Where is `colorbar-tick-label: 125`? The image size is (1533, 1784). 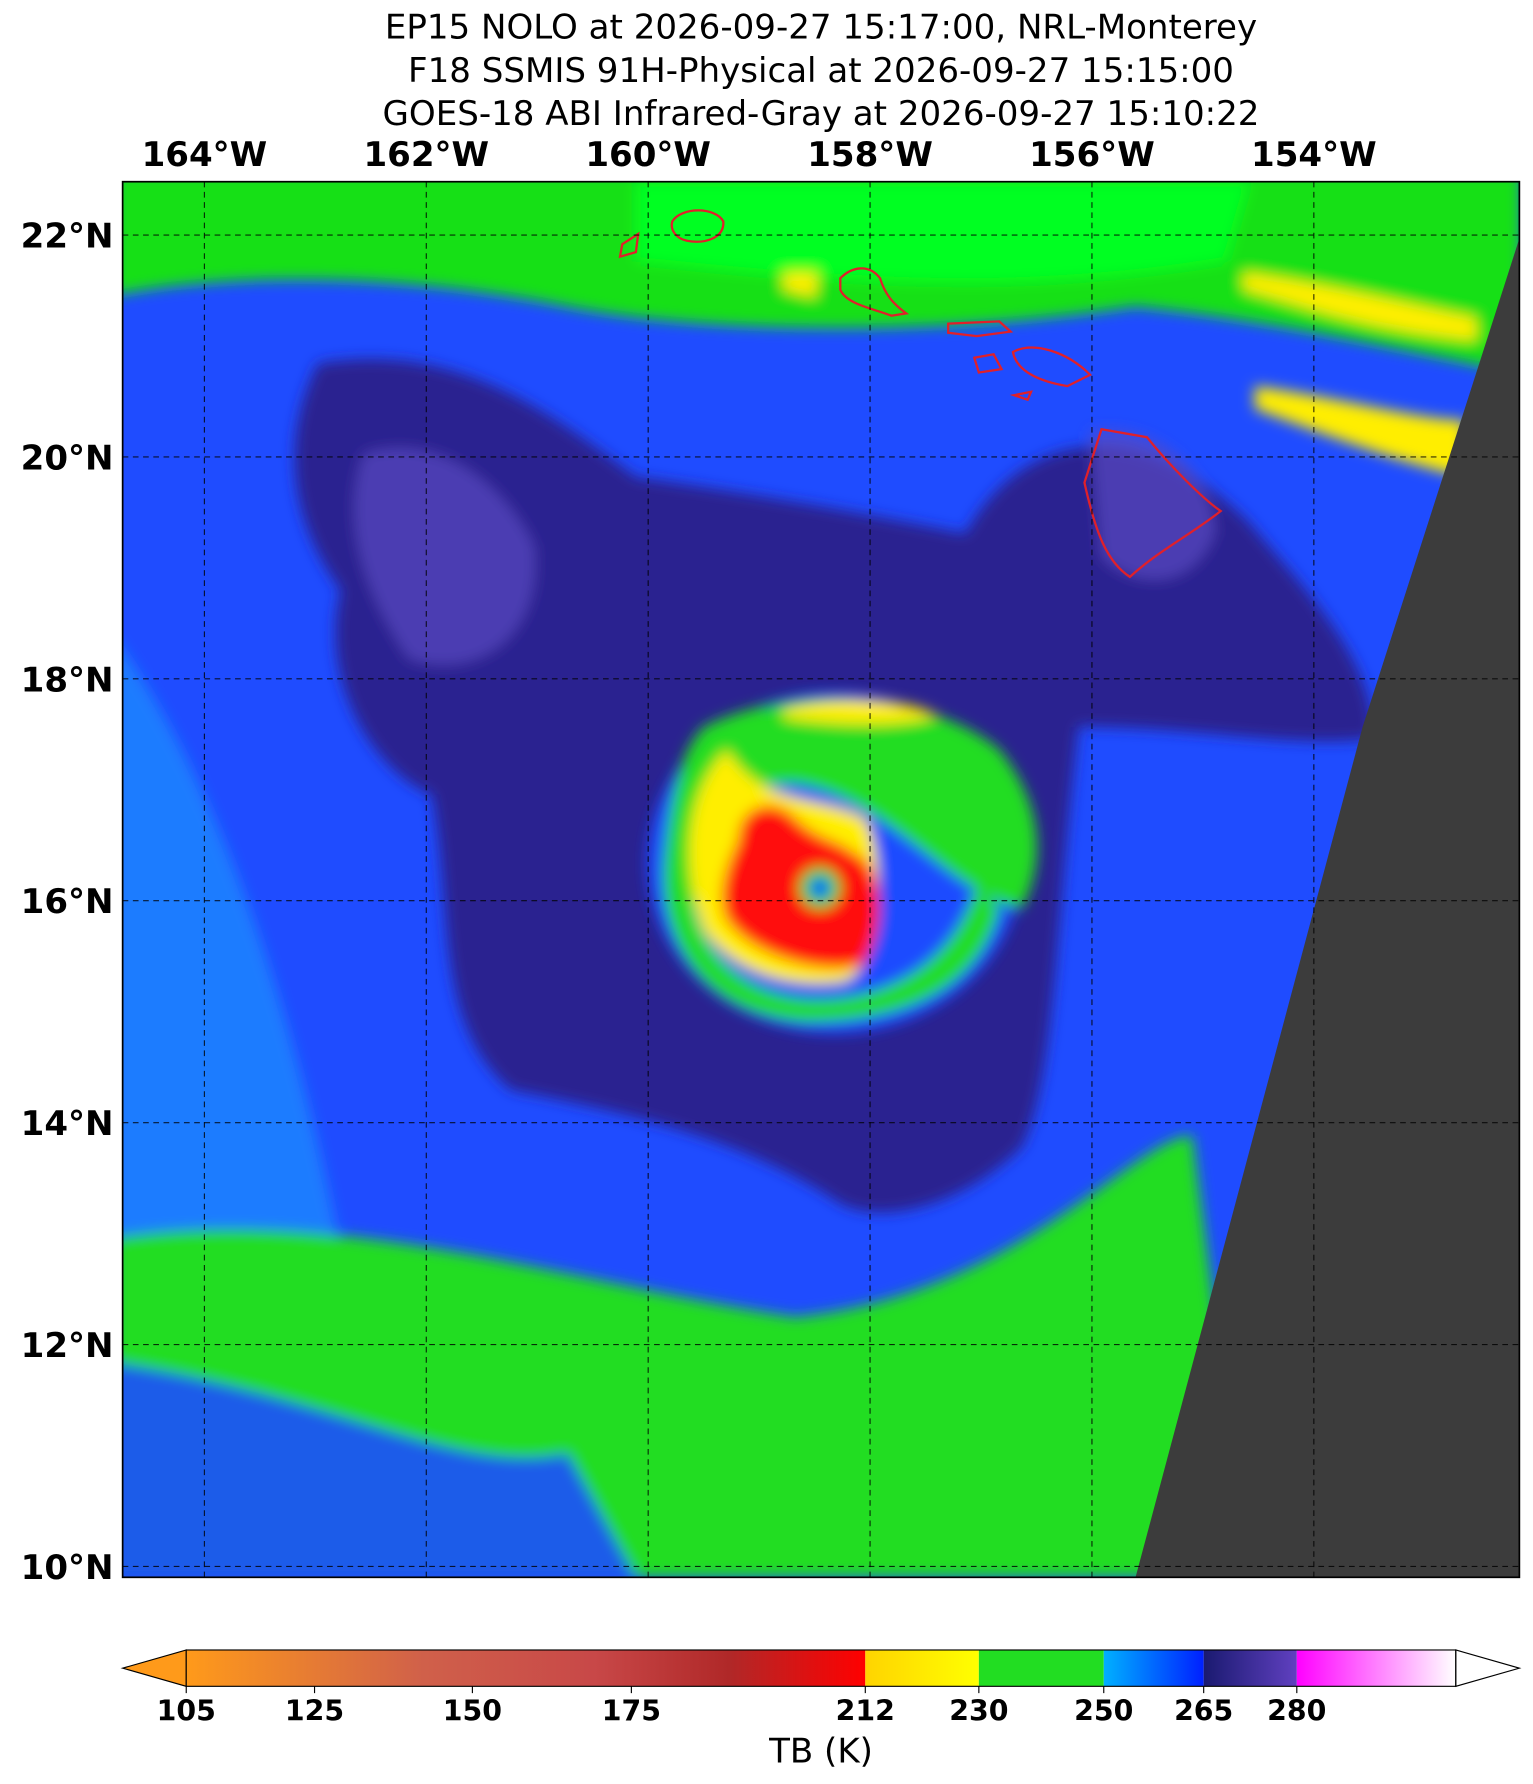
colorbar-tick-label: 125 is located at coordinates (314, 1710).